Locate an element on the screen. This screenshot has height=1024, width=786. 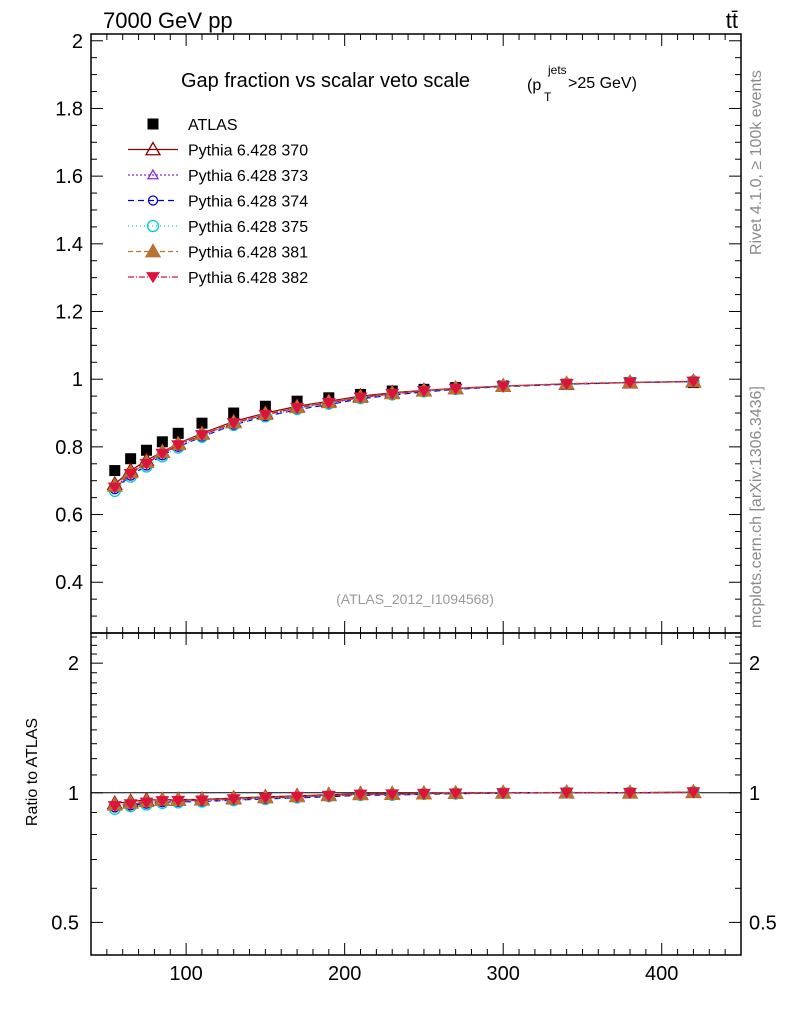
ratio-y-tick-label-left: 2 is located at coordinates (73, 664).